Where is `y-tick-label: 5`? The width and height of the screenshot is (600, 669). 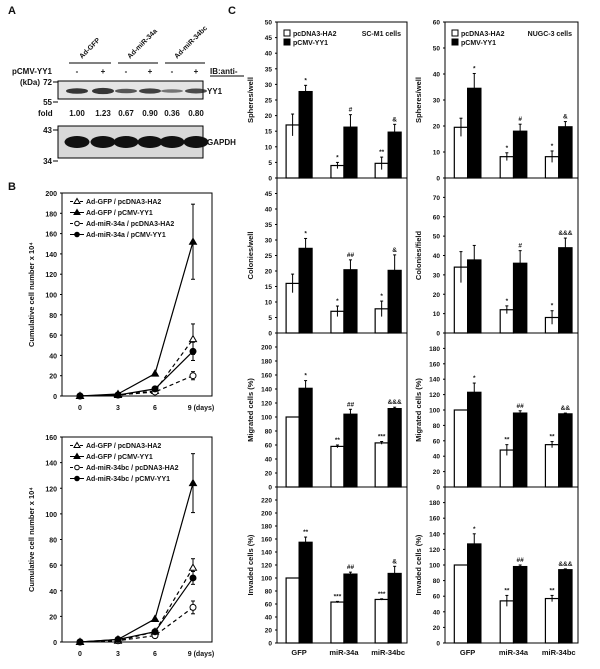
y-tick-label: 5 is located at coordinates (270, 163).